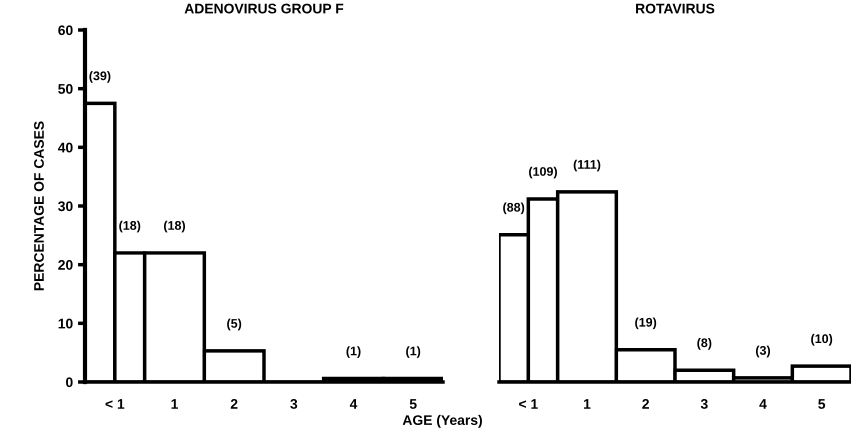 The width and height of the screenshot is (851, 441). What do you see at coordinates (704, 344) in the screenshot?
I see `annotation: (8)` at bounding box center [704, 344].